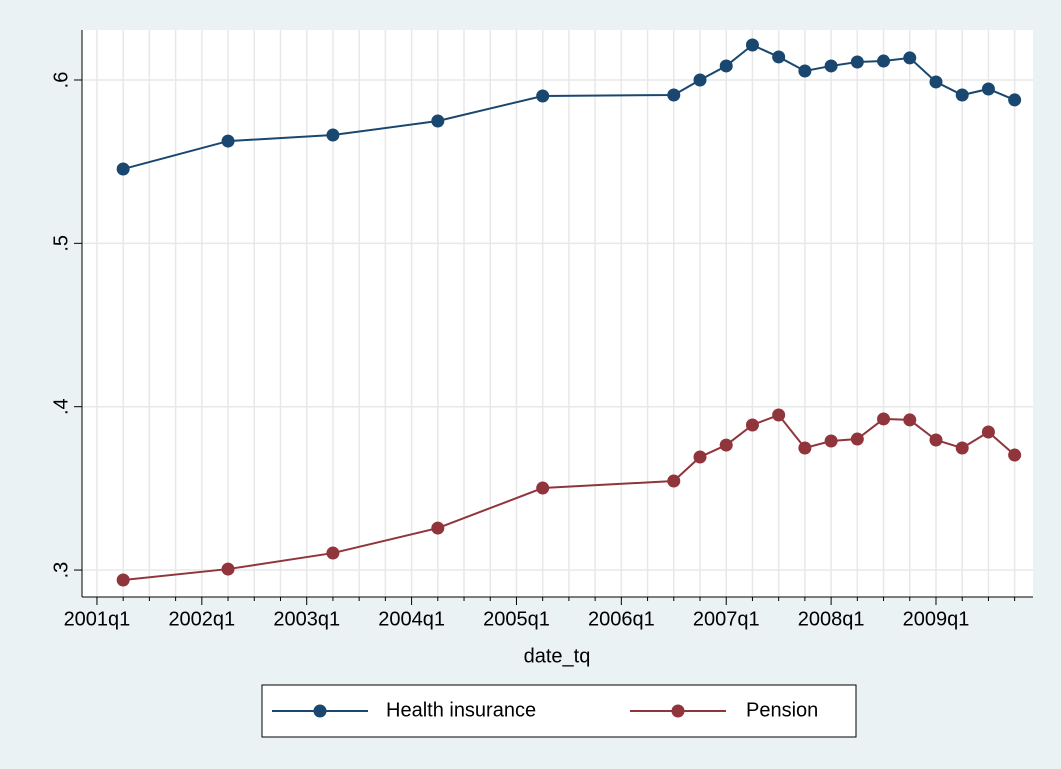  What do you see at coordinates (61, 243) in the screenshot?
I see `y-tick-label: .5` at bounding box center [61, 243].